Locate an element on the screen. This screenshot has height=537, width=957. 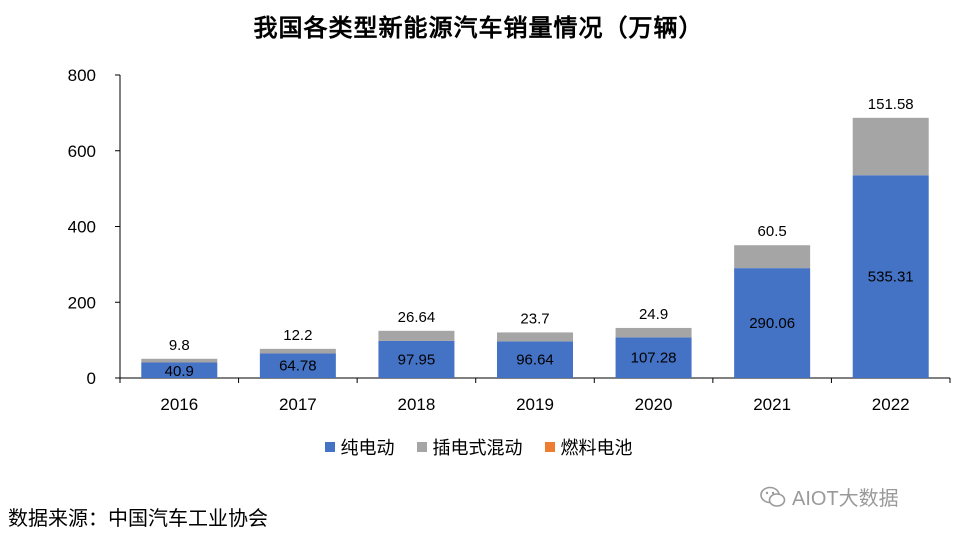
legend-item-fcev: 燃料电池 is located at coordinates (588, 447).